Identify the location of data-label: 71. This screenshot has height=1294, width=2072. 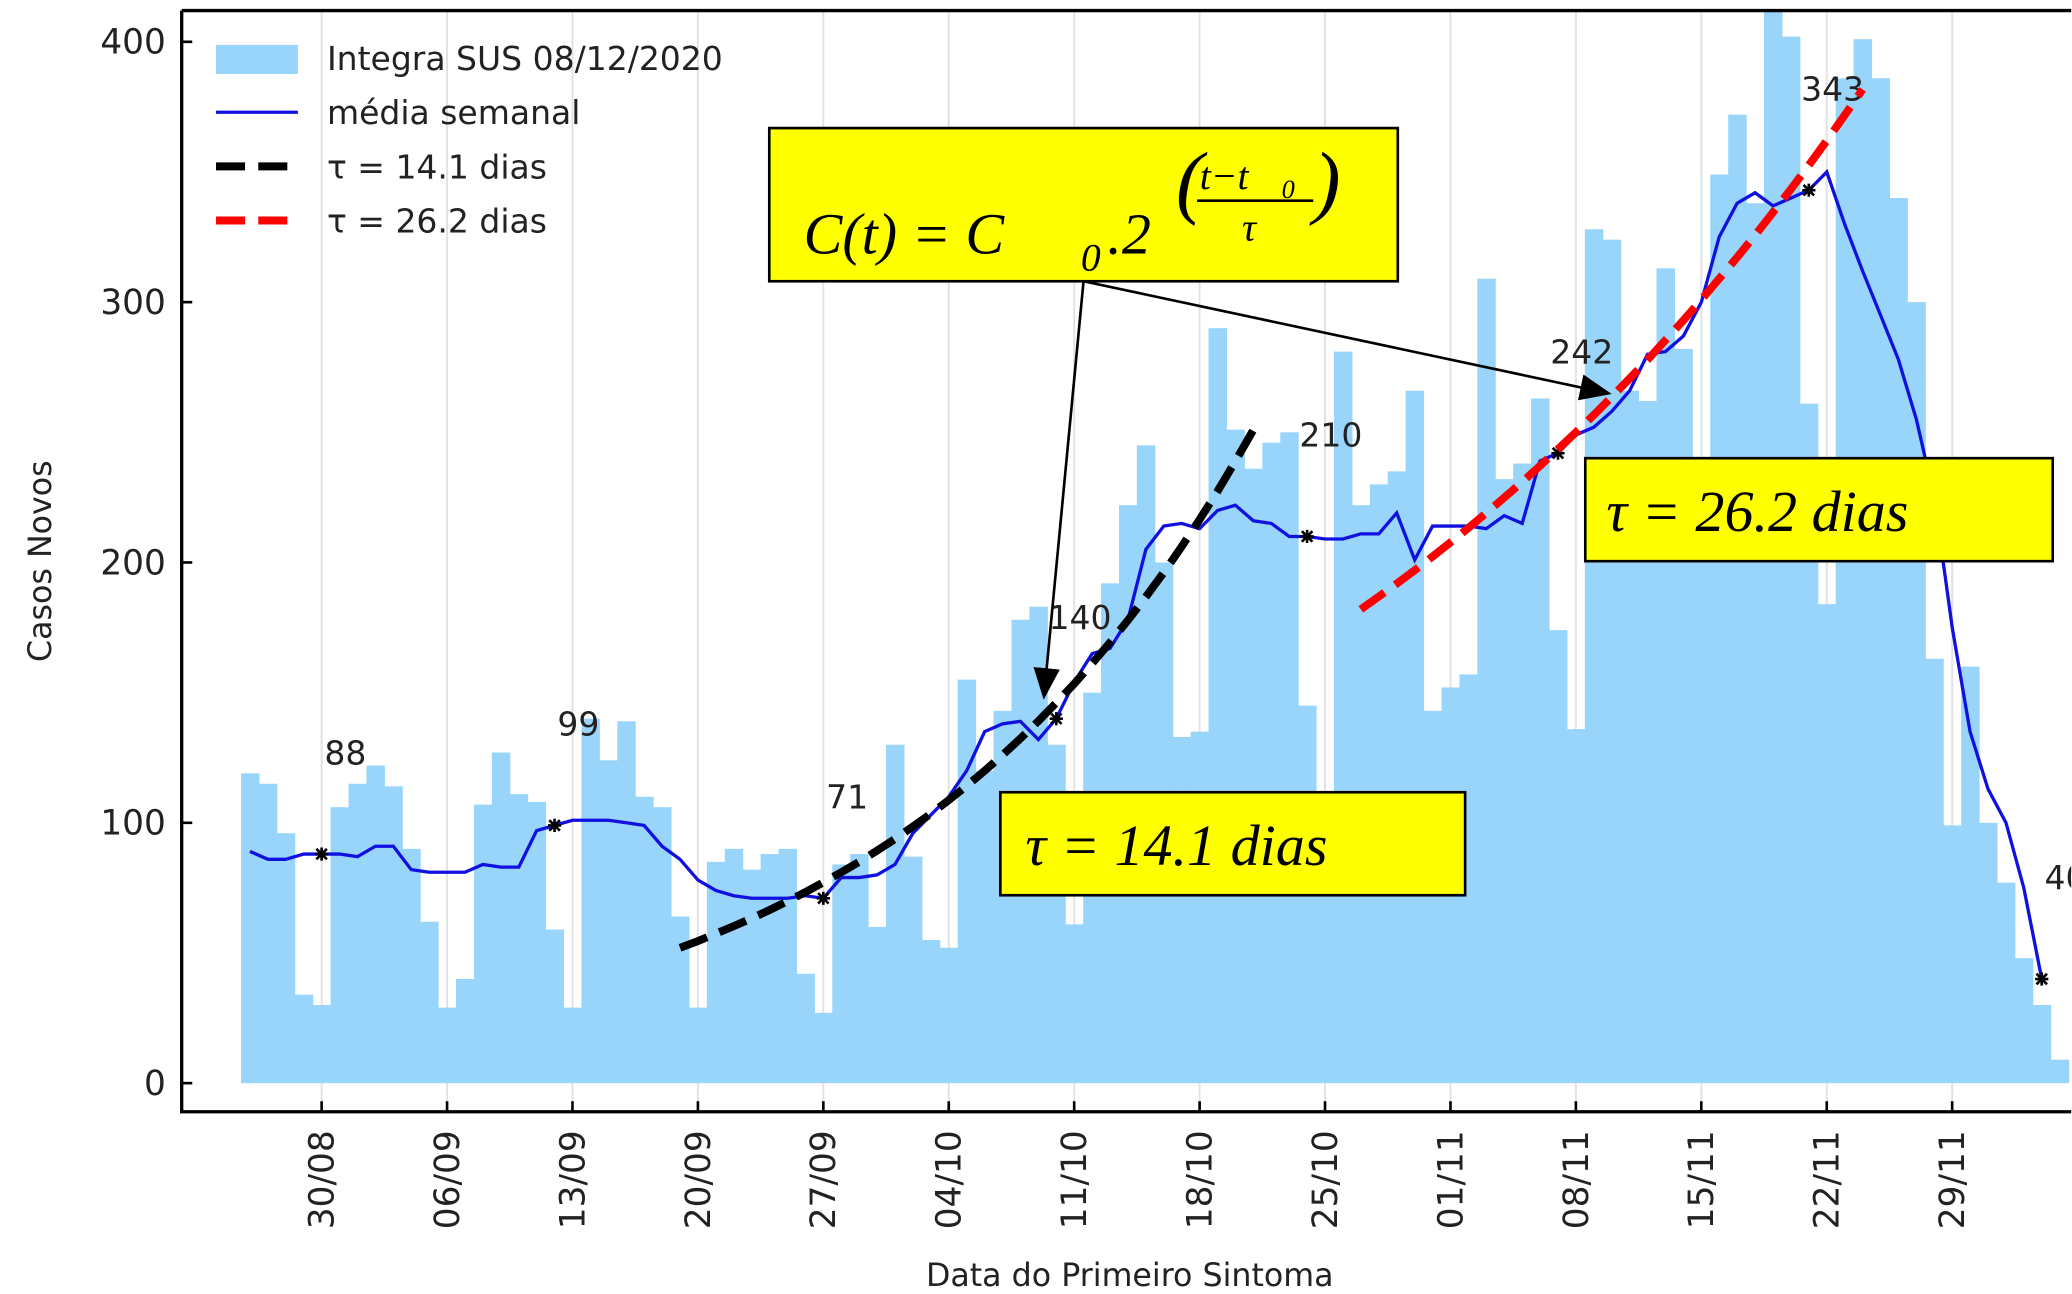
(847, 797).